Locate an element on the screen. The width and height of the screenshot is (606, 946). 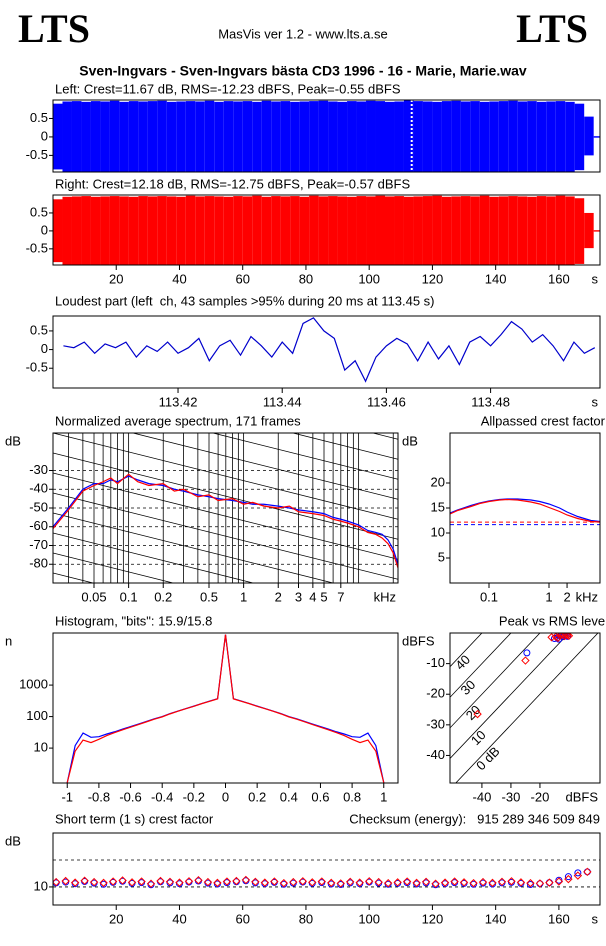
x-tick-label: -0.6 is located at coordinates (130, 796).